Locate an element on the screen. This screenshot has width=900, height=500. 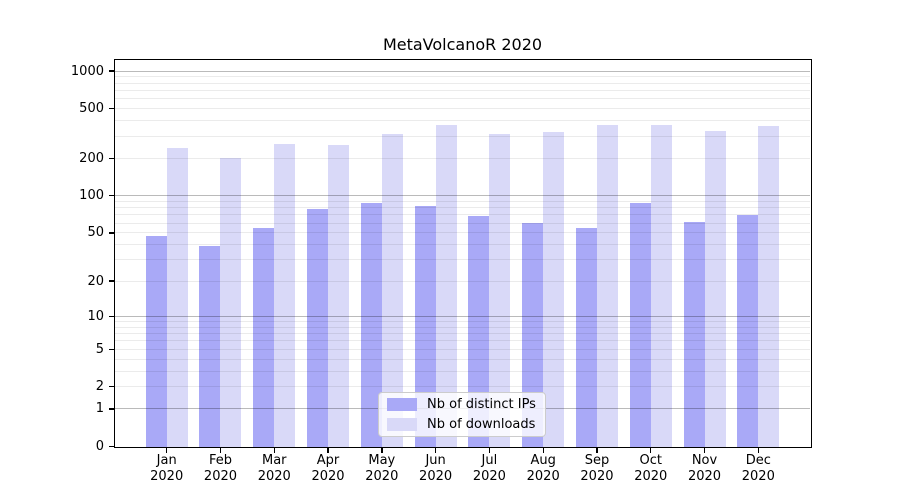
bar-downloads-sep is located at coordinates (607, 285).